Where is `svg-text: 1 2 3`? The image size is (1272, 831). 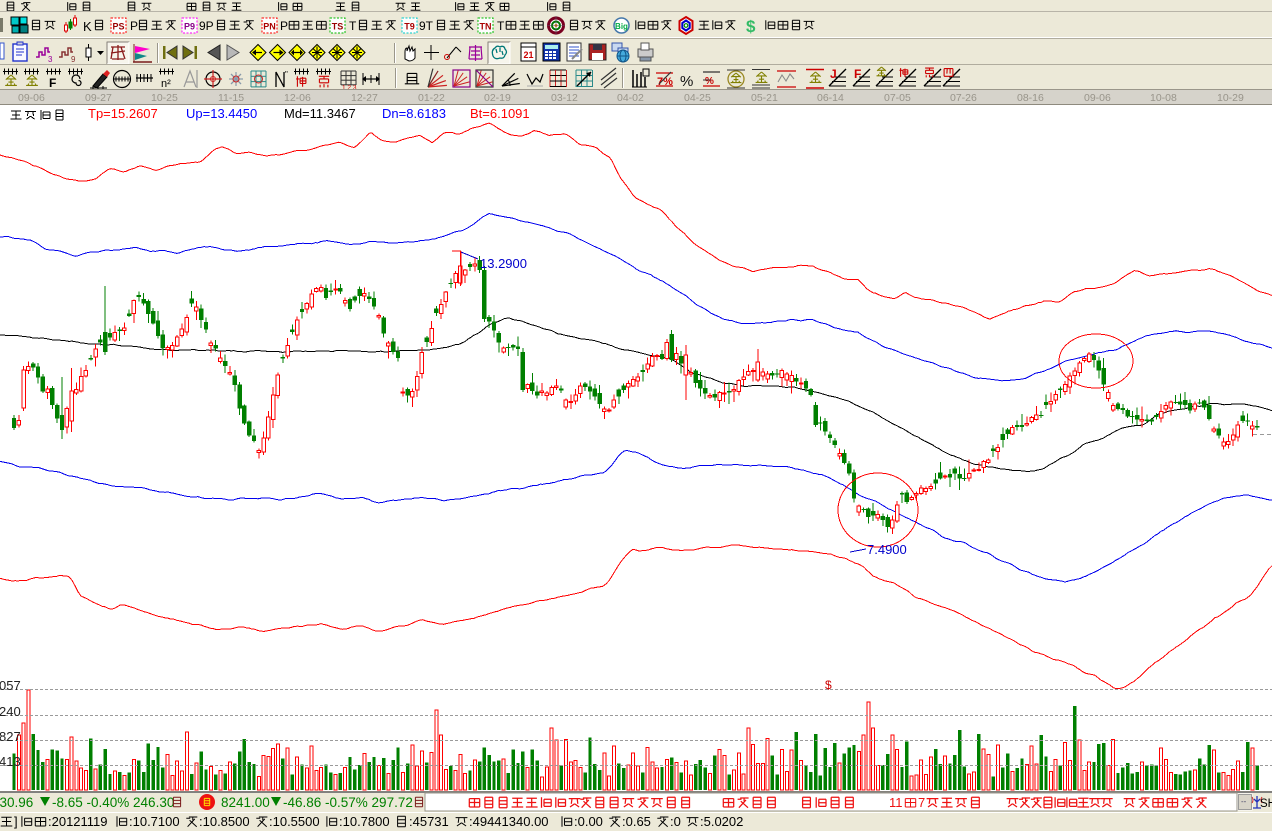
svg-text: 1 2 3 is located at coordinates (349, 88).